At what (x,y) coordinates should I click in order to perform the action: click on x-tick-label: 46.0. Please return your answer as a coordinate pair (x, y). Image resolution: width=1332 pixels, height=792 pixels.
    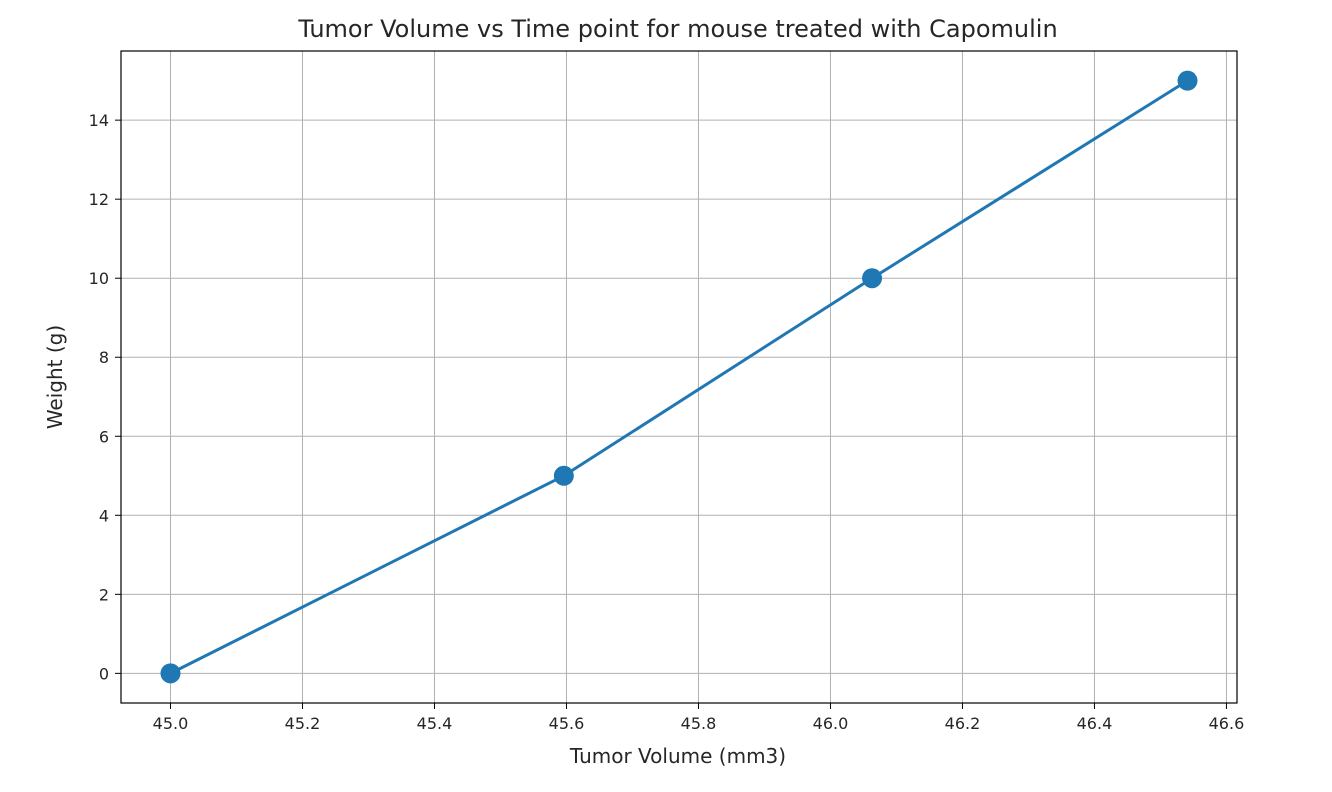
    Looking at the image, I should click on (831, 723).